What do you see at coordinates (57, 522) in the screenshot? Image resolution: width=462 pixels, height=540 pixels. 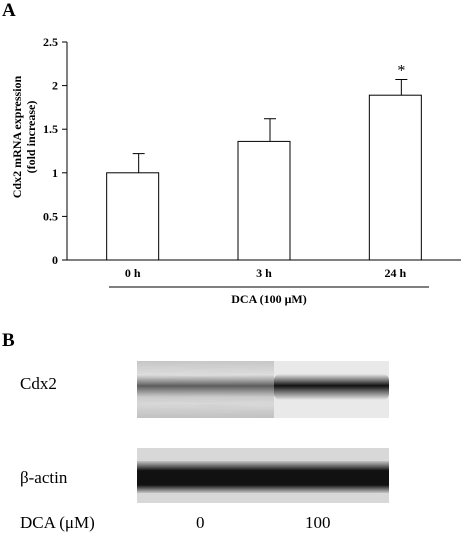 I see `treatment-label: DCA (μM)` at bounding box center [57, 522].